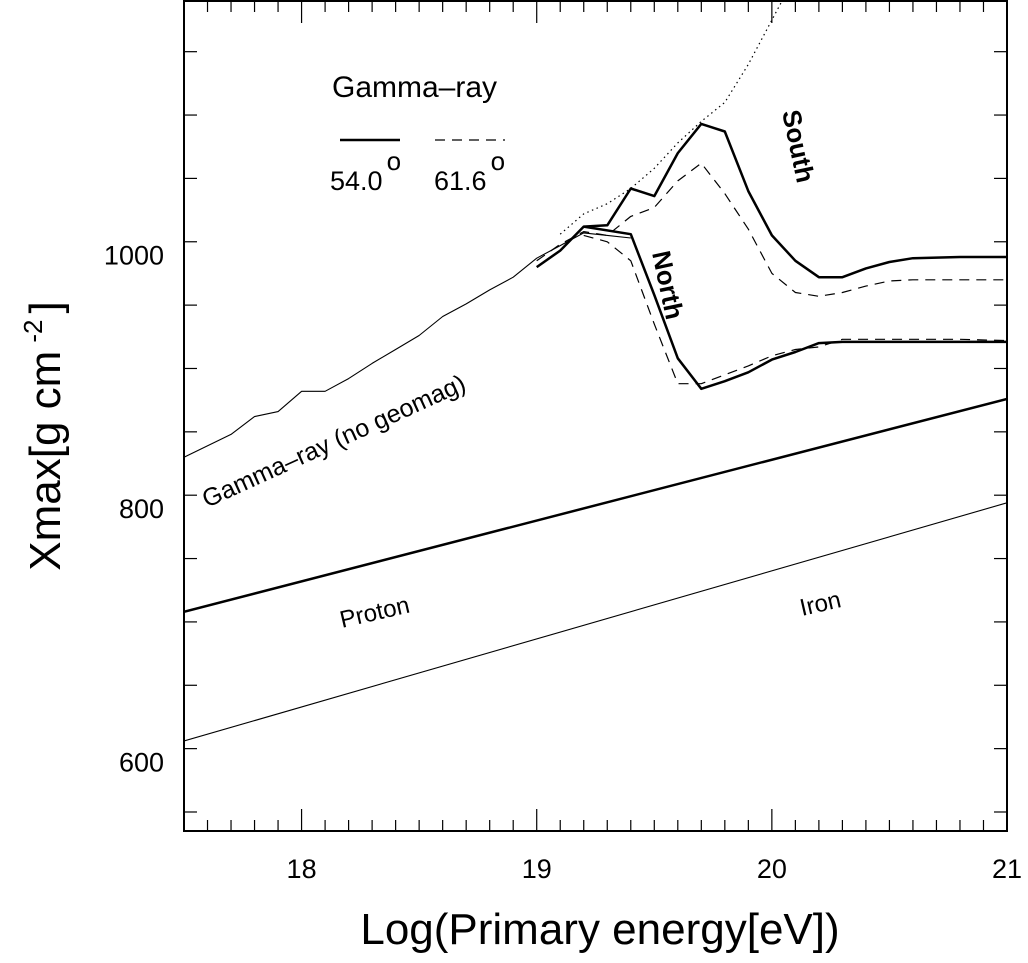 The image size is (1028, 963). I want to click on x-tick-label: 18, so click(302, 869).